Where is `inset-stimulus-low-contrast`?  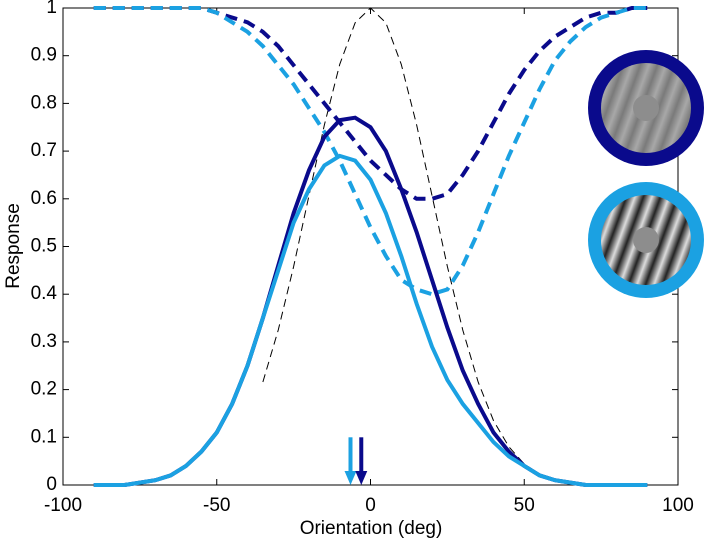 inset-stimulus-low-contrast is located at coordinates (646, 108).